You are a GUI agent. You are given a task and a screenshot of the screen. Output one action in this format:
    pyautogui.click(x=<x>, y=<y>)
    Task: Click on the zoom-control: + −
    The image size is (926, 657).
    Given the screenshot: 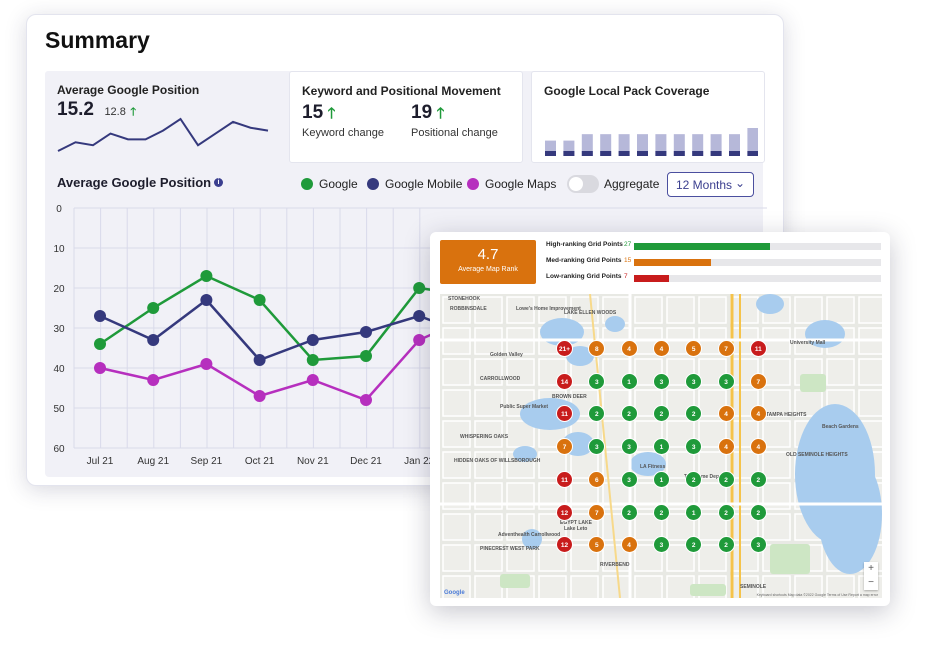 What is the action you would take?
    pyautogui.click(x=871, y=576)
    